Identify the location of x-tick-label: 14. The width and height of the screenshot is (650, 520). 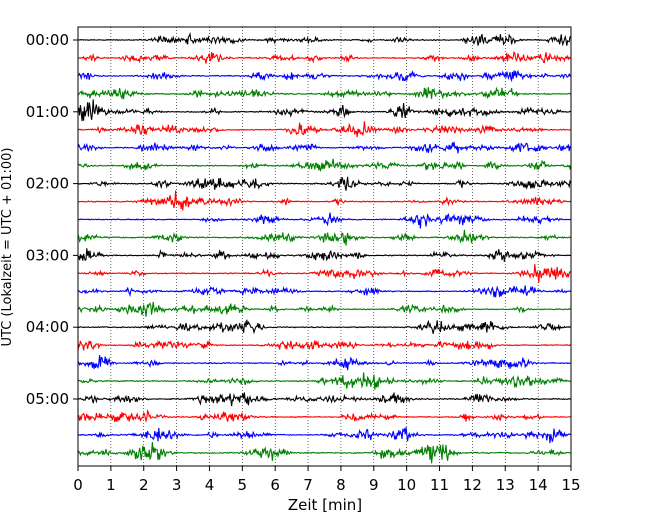
(538, 485).